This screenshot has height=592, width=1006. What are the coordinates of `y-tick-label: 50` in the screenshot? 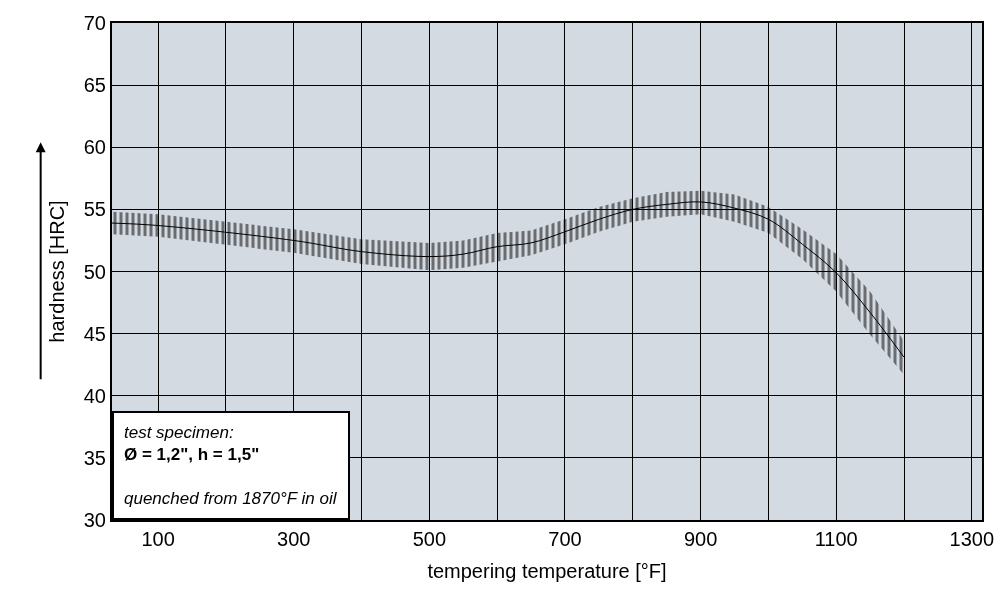 It's located at (94, 271).